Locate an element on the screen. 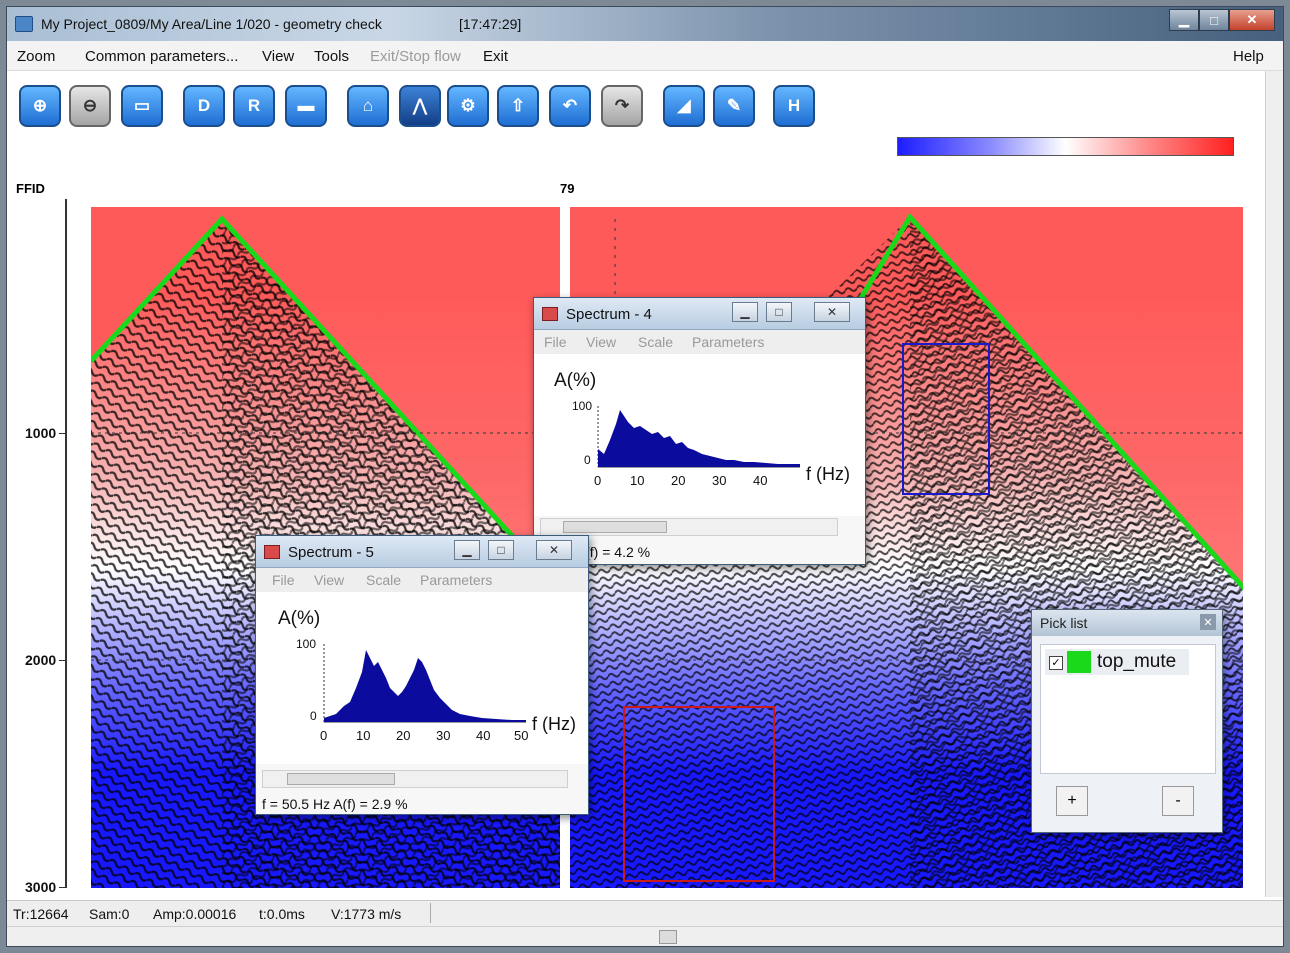 The image size is (1290, 953). redo-tool-button: ↷ is located at coordinates (622, 106).